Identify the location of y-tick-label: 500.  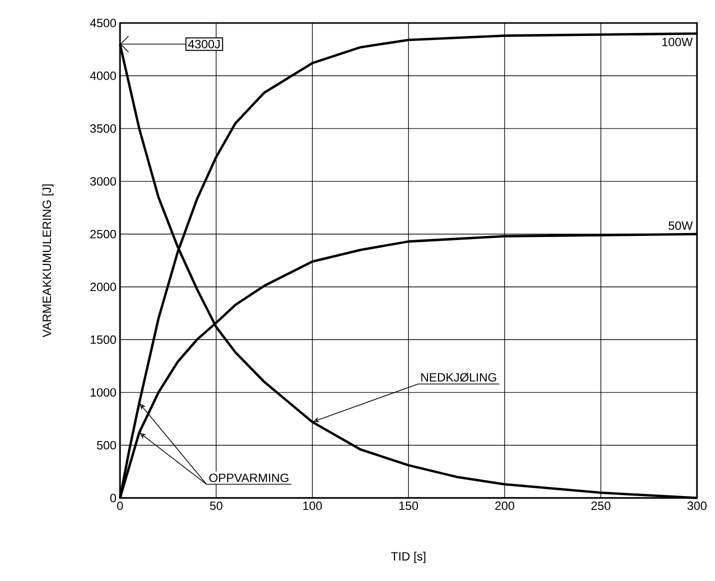
(106, 445).